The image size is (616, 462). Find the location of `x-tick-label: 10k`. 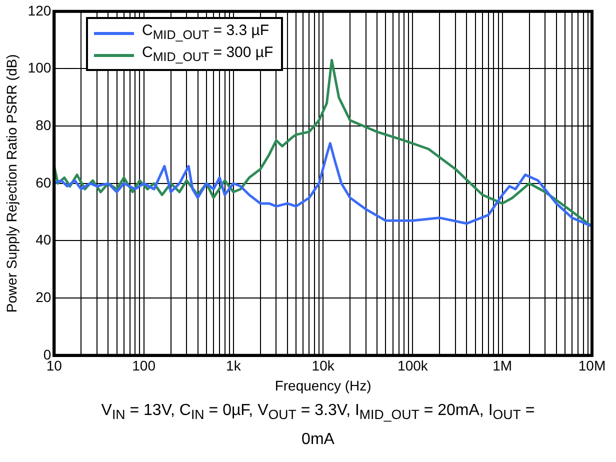

x-tick-label: 10k is located at coordinates (324, 366).